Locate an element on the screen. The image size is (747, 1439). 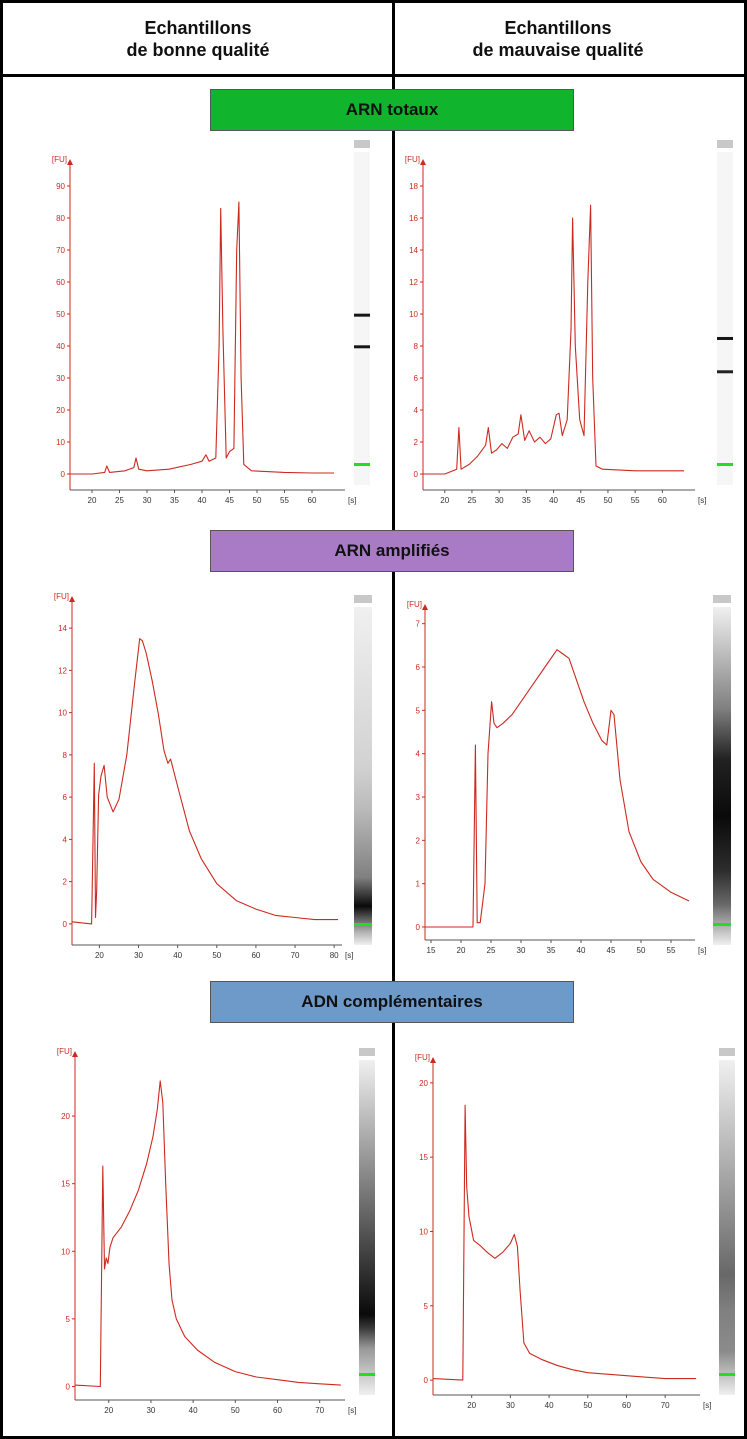
section-banner-arn-totaux: ARN totaux is located at coordinates (392, 110).